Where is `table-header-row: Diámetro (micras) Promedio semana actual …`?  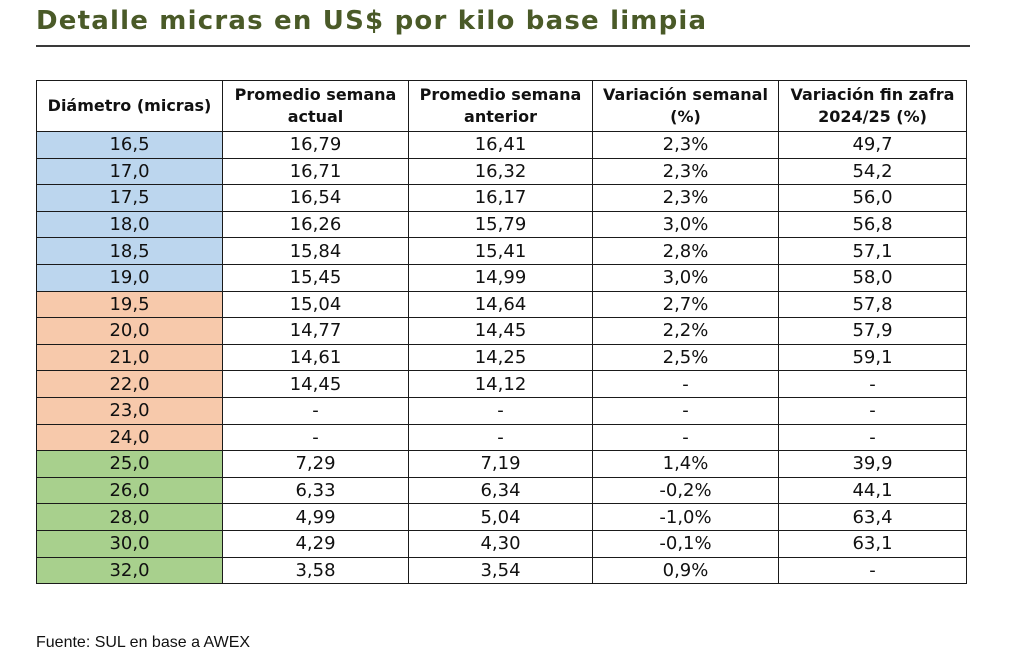
table-header-row: Diámetro (micras) Promedio semana actual … is located at coordinates (501, 106).